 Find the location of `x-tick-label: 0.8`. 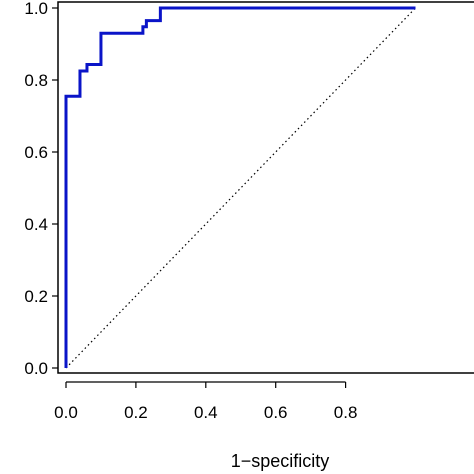

x-tick-label: 0.8 is located at coordinates (346, 412).